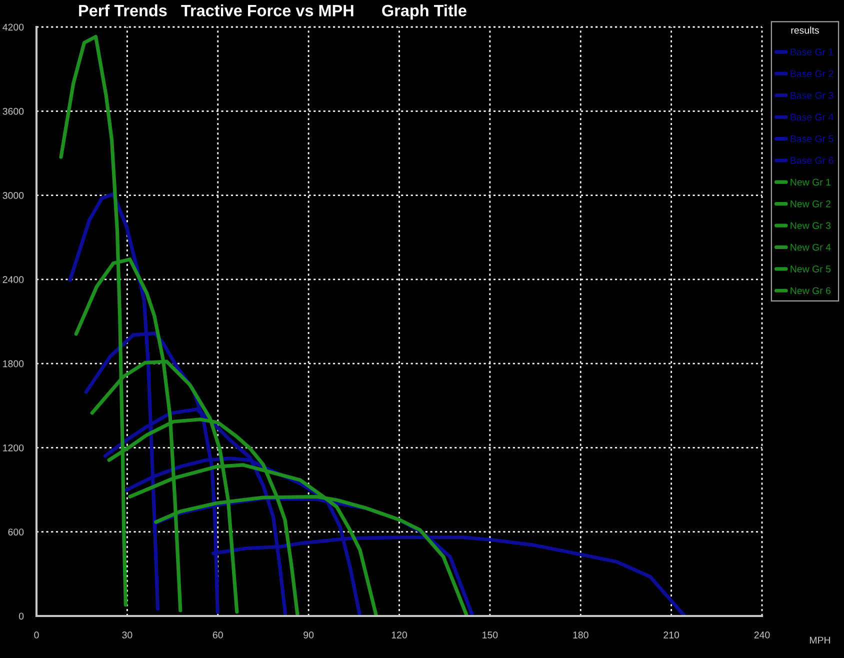 The image size is (844, 658). Describe the element at coordinates (272, 12) in the screenshot. I see `chart-title: Perf Trends Tractive Force vs MPH Graph Title` at that location.